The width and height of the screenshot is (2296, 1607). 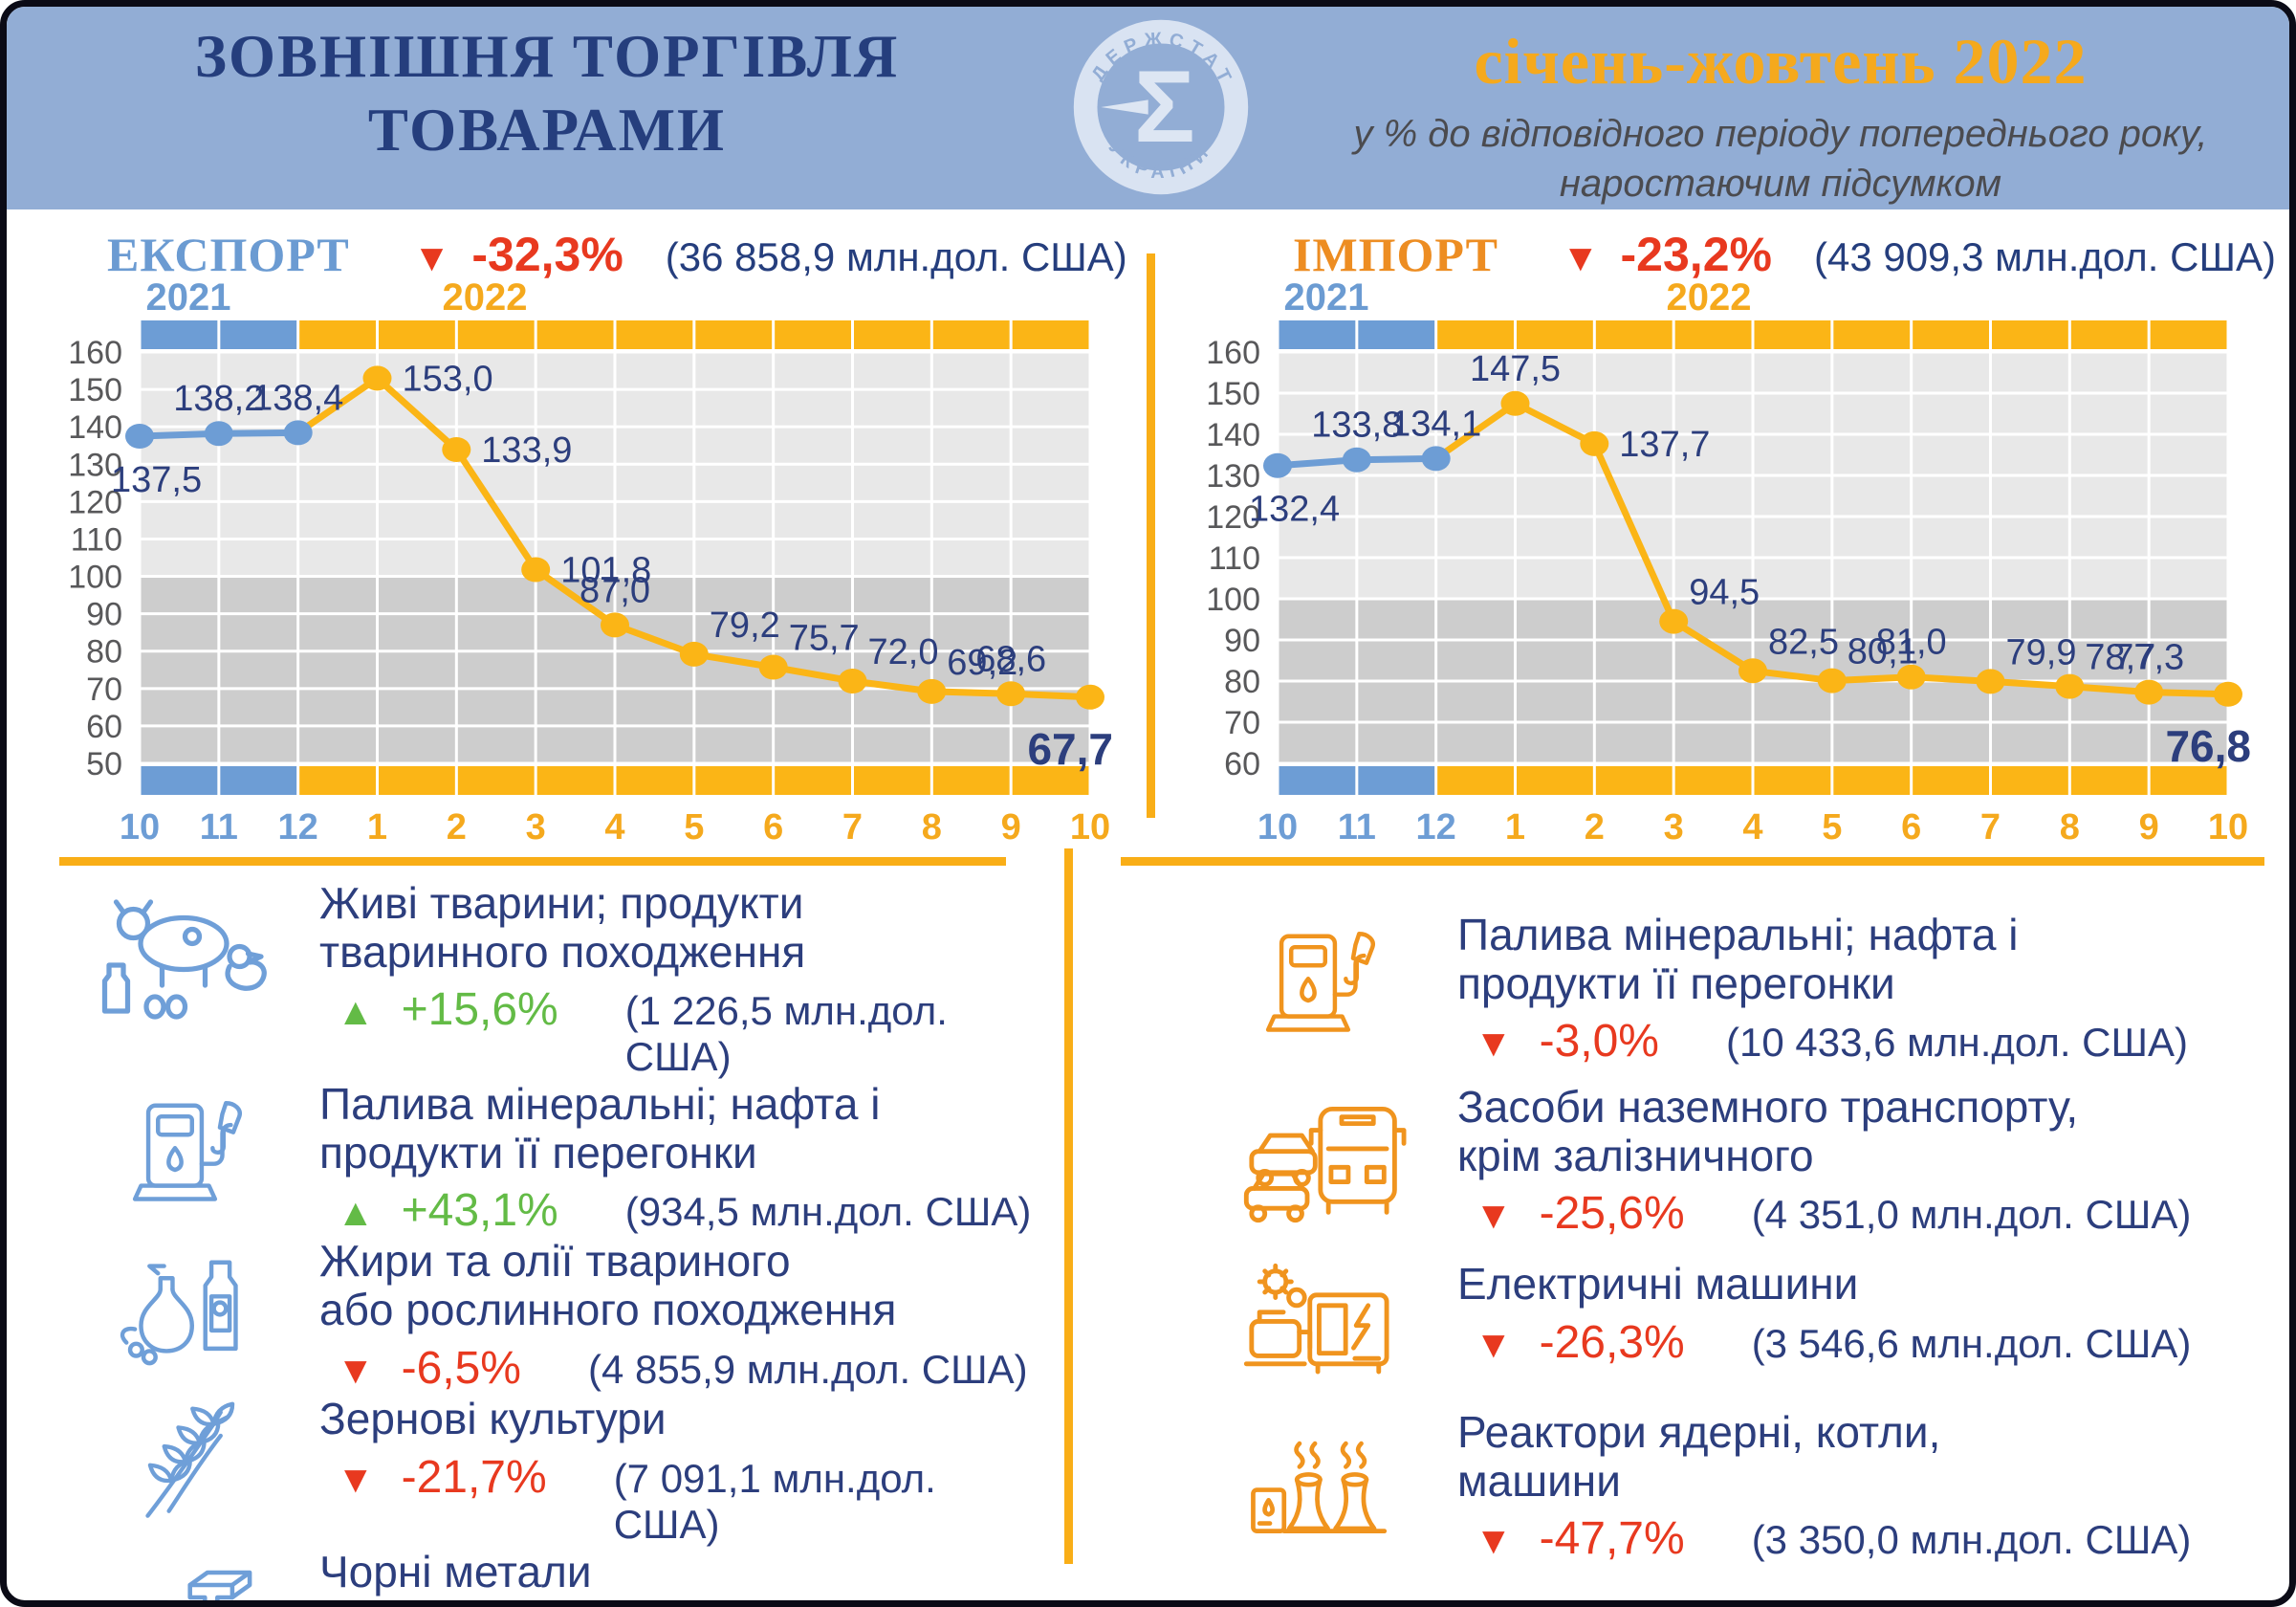 I want to click on svg-text: 77,3, so click(x=2148, y=658).